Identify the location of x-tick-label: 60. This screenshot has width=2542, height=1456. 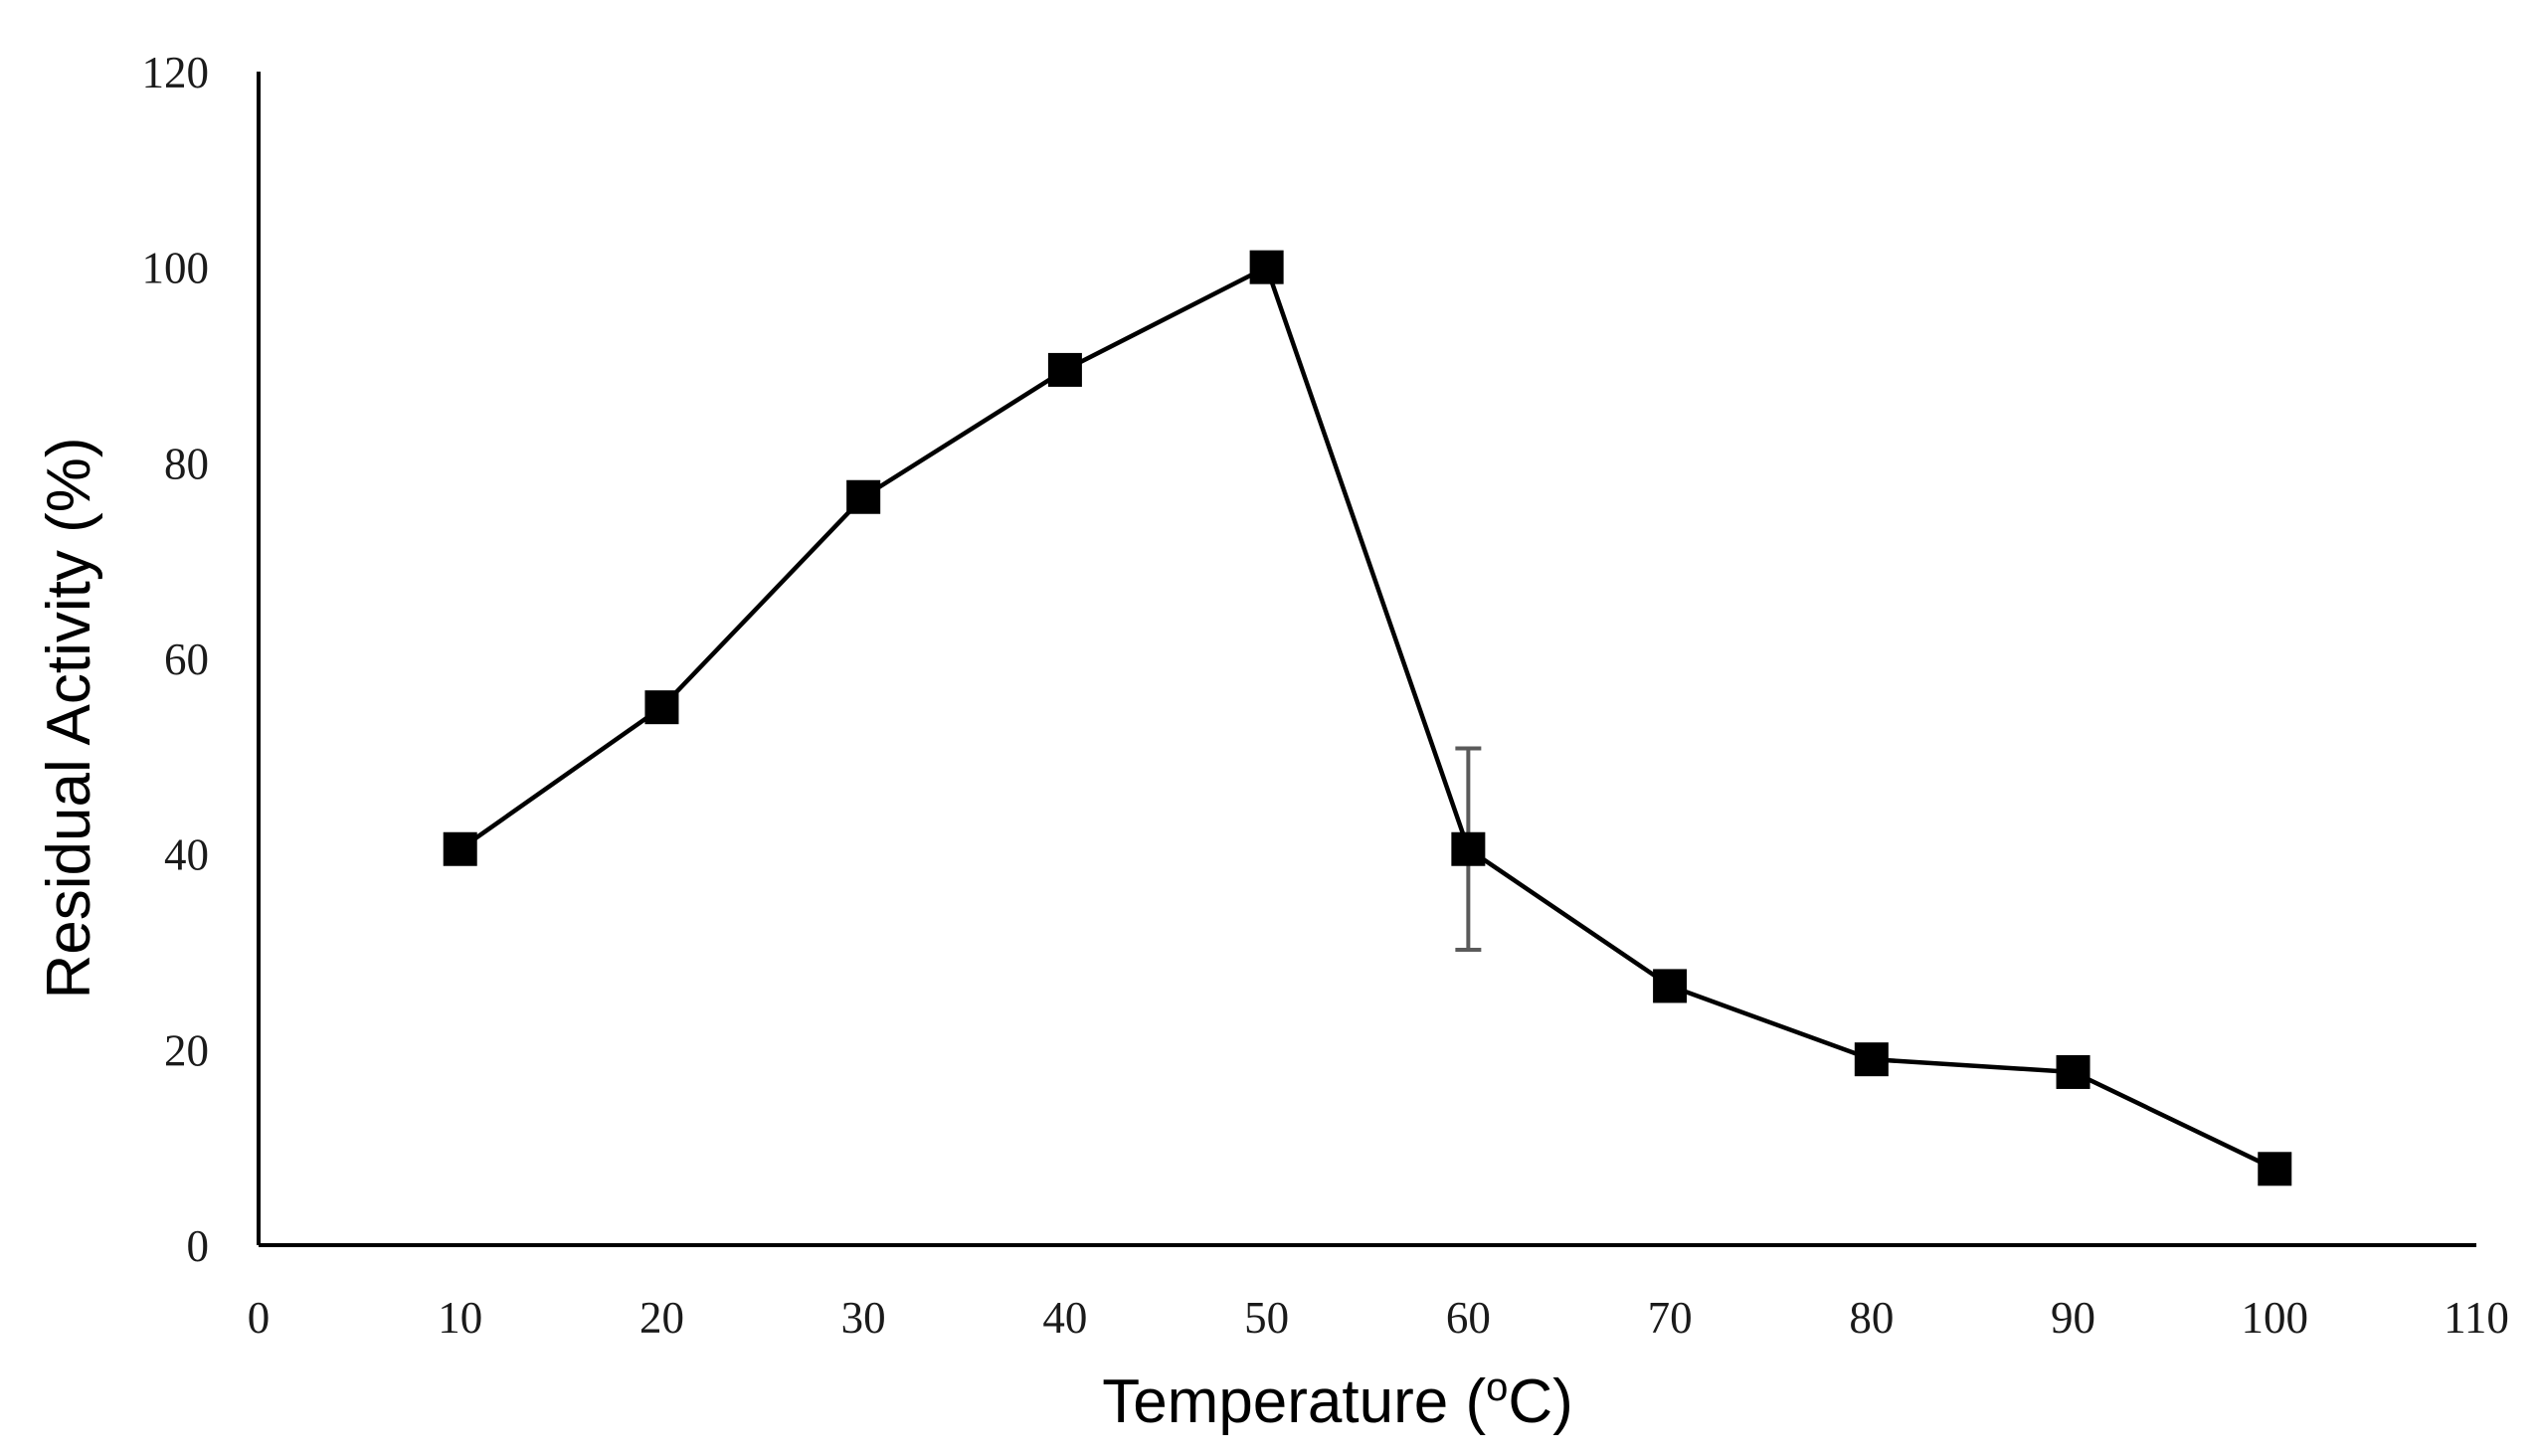
(1469, 1318).